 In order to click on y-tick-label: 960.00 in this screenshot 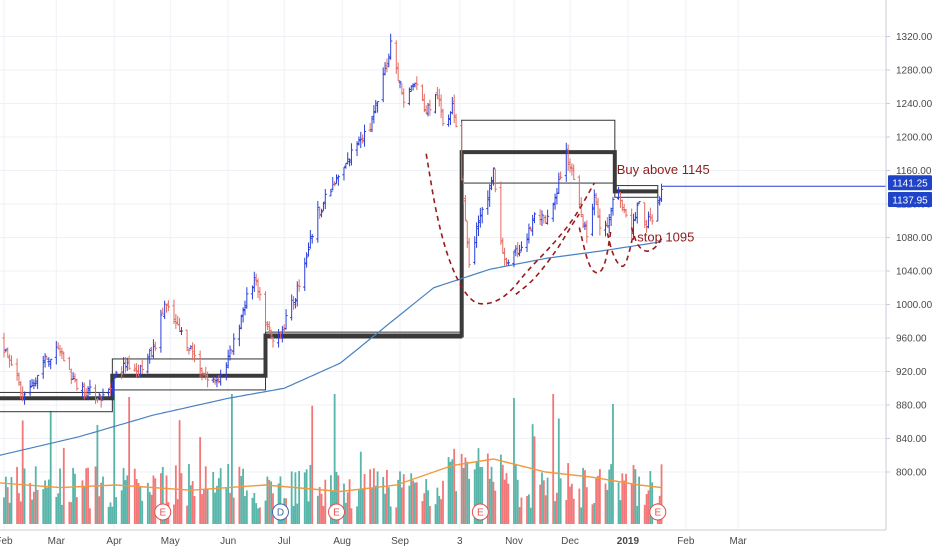, I will do `click(911, 339)`.